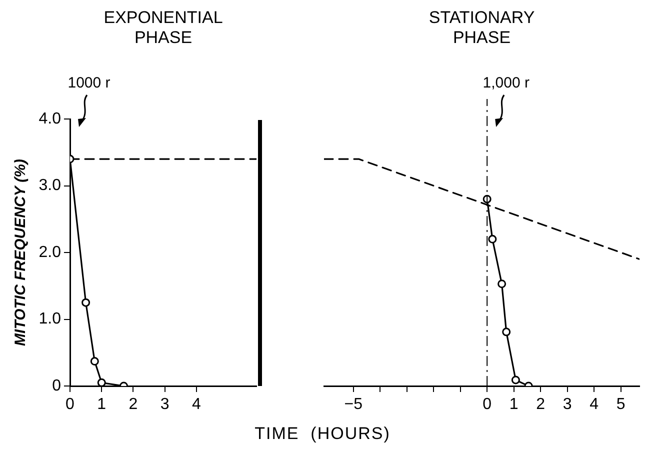 This screenshot has height=464, width=645. I want to click on chart-title: STATIONARY PHASE, so click(481, 28).